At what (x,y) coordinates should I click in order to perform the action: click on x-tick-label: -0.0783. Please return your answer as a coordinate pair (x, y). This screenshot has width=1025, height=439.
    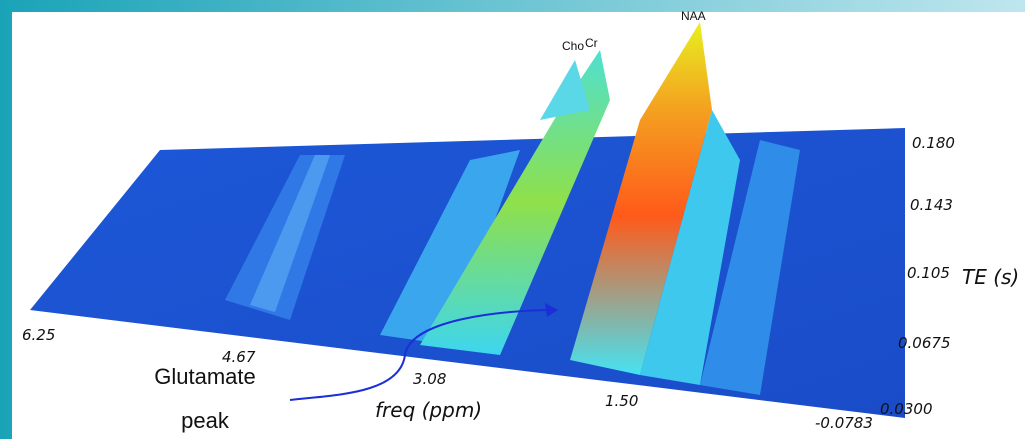
    Looking at the image, I should click on (844, 423).